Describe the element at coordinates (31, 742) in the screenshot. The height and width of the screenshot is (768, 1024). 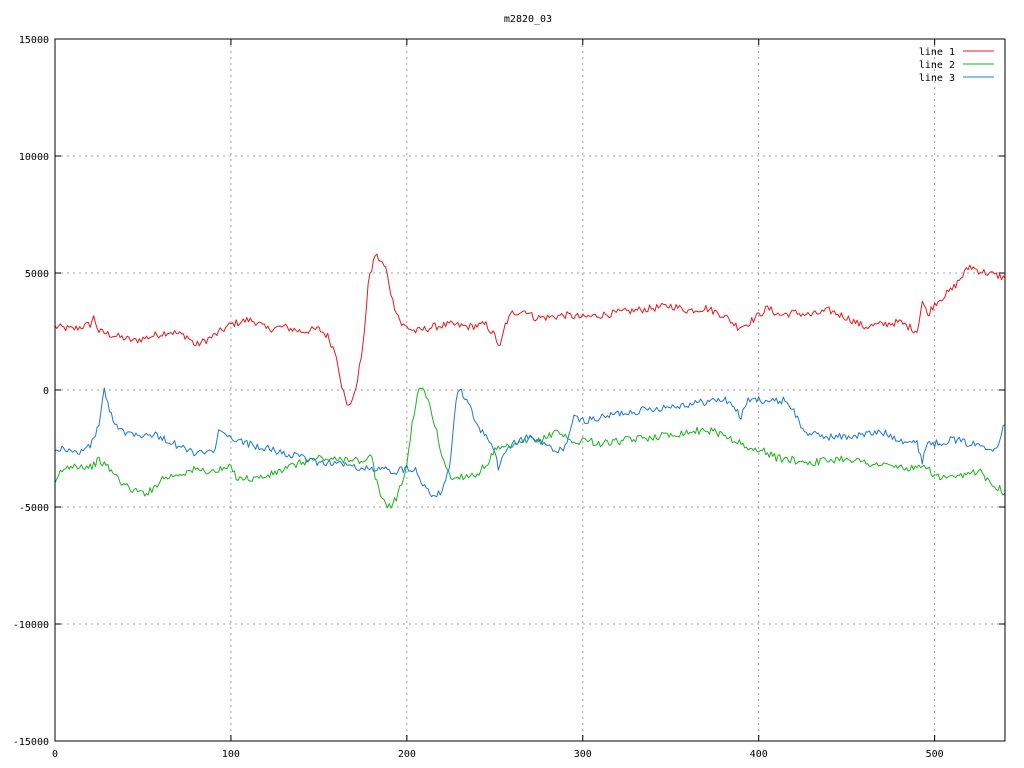
I see `y-tick-label: -15000` at that location.